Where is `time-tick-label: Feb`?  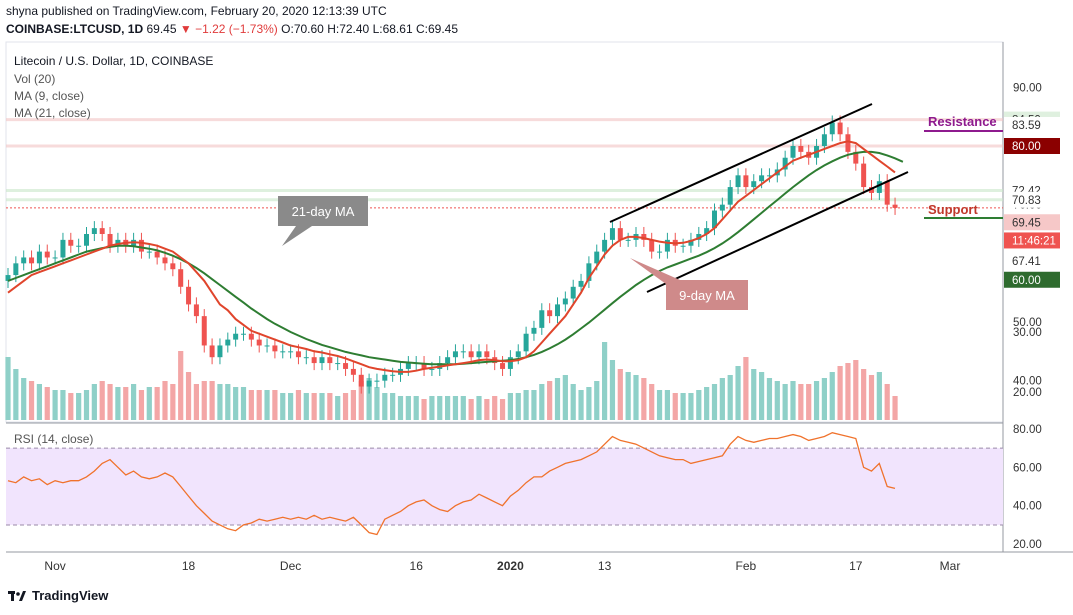 time-tick-label: Feb is located at coordinates (746, 566).